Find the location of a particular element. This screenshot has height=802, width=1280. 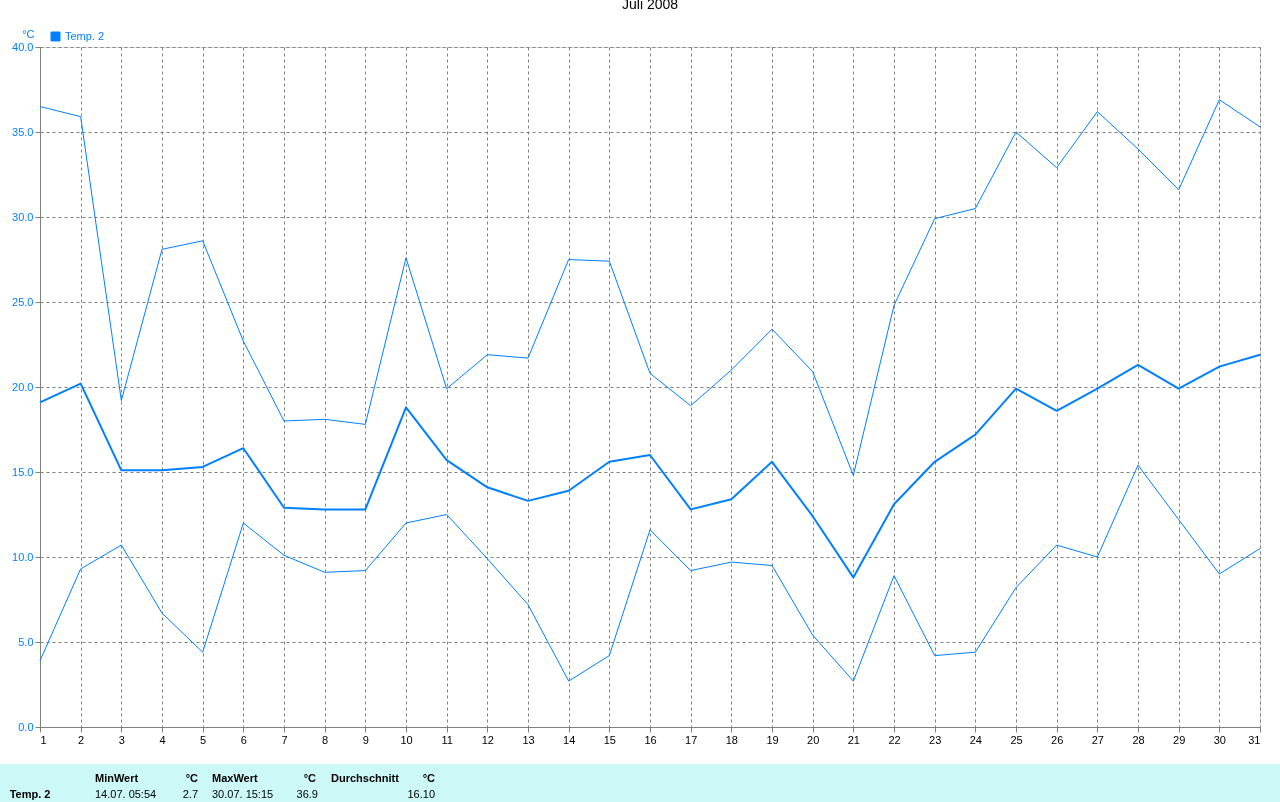

text: 16.10 is located at coordinates (421, 794).